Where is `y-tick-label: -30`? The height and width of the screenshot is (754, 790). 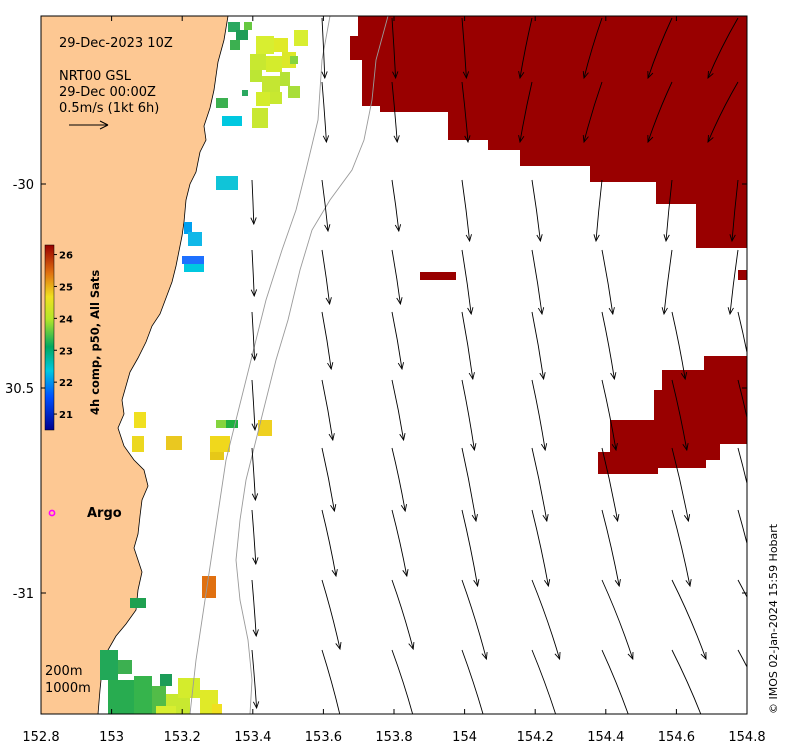
y-tick-label: -30 is located at coordinates (23, 185).